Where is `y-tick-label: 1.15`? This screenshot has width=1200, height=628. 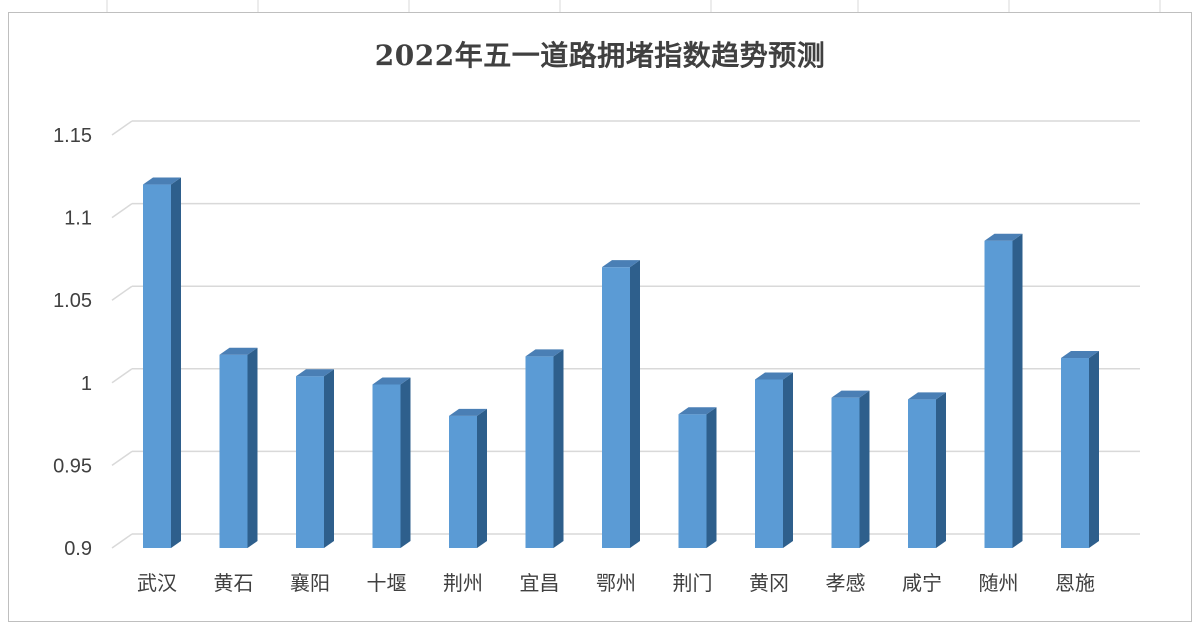 y-tick-label: 1.15 is located at coordinates (72, 136).